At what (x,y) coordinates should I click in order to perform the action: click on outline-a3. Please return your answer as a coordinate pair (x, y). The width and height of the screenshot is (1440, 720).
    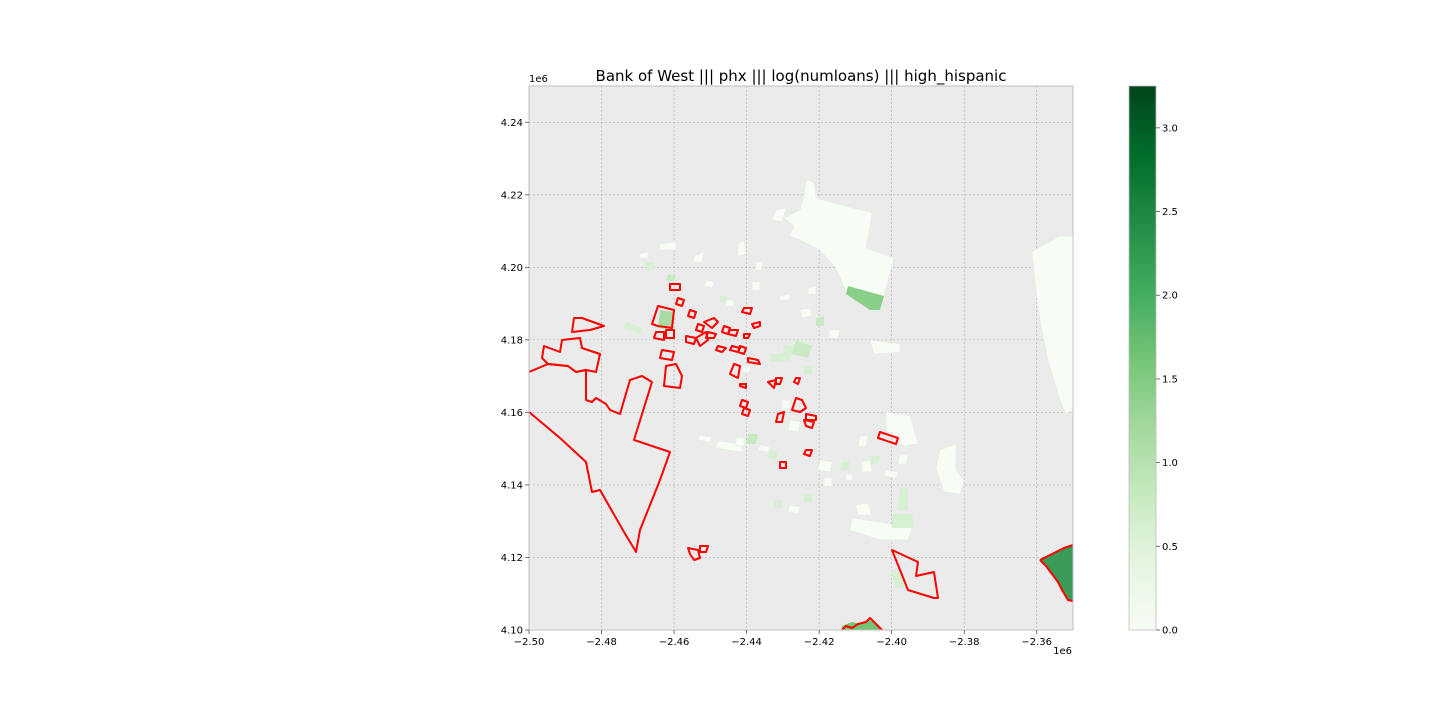
    Looking at the image, I should click on (663, 317).